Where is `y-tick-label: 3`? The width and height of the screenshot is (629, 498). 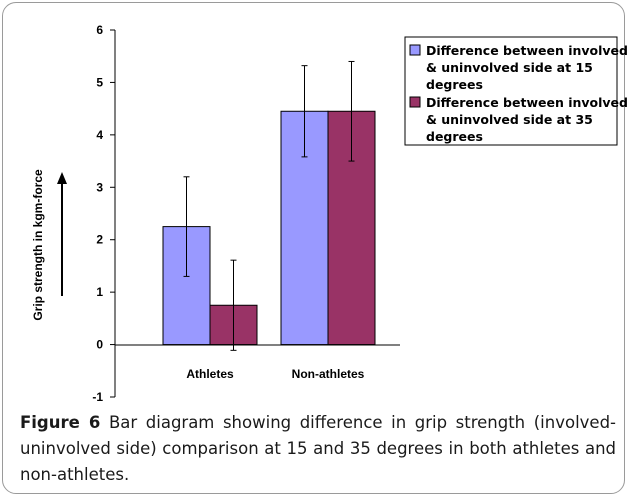 y-tick-label: 3 is located at coordinates (99, 187).